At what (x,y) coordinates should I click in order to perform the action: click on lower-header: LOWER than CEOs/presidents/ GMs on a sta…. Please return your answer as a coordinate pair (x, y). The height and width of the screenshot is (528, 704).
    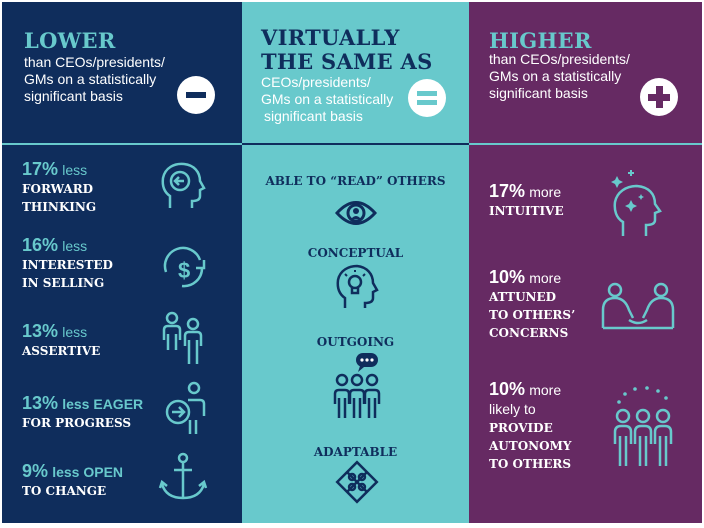
    Looking at the image, I should click on (122, 73).